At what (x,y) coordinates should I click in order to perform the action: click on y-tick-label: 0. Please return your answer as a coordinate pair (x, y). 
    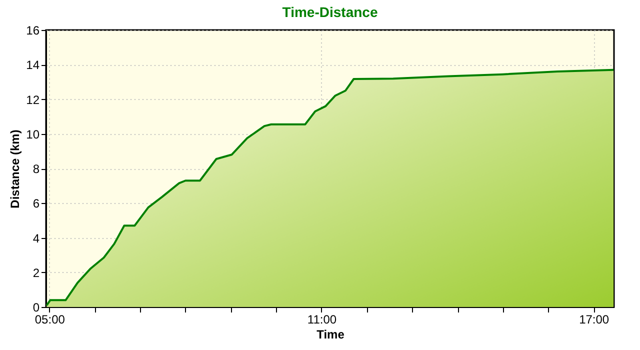
    Looking at the image, I should click on (36, 307).